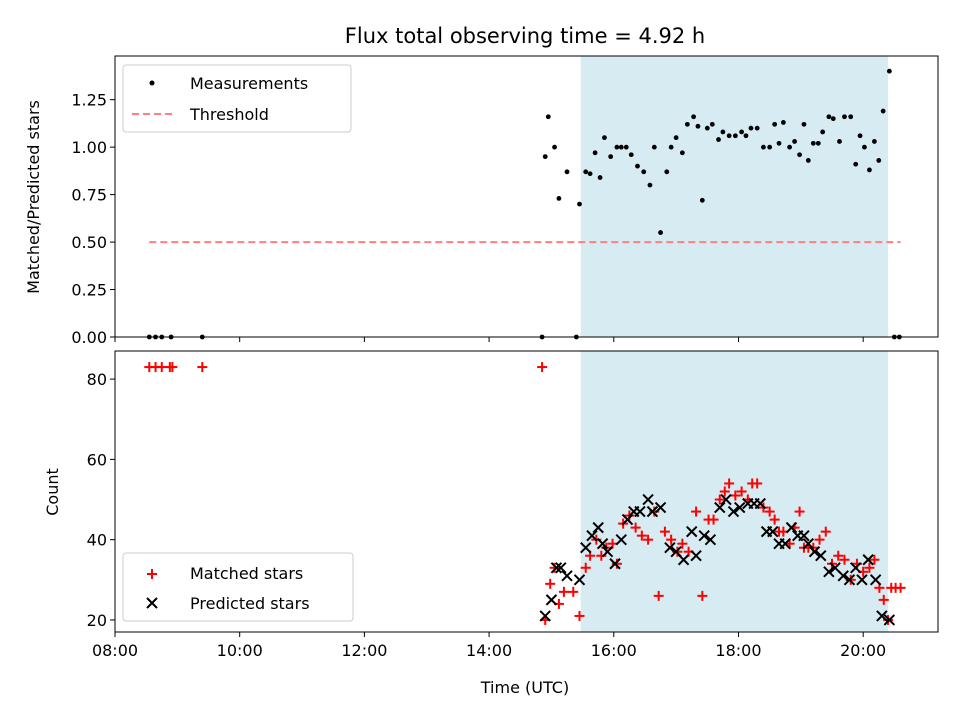 This screenshot has width=960, height=720. What do you see at coordinates (524, 687) in the screenshot?
I see `bottom-xlabel: Time (UTC)` at bounding box center [524, 687].